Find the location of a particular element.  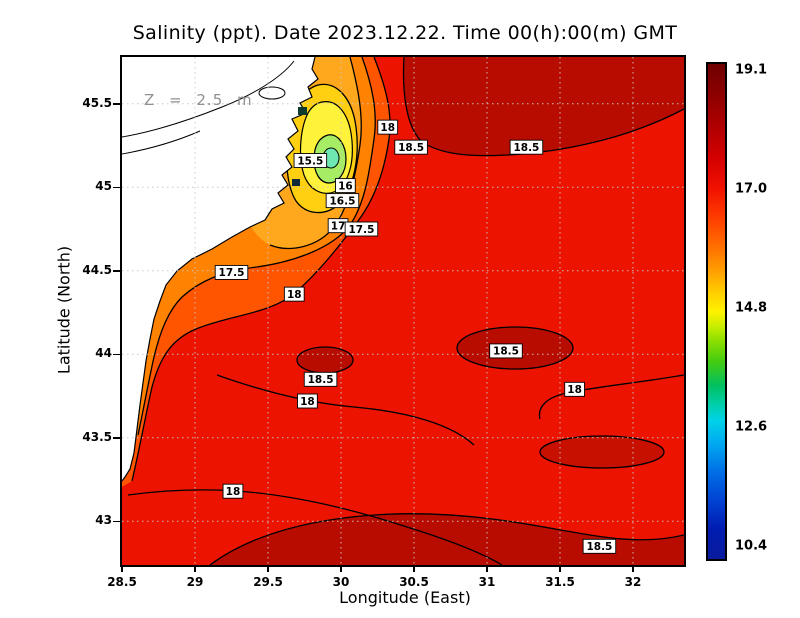

depth-annotation: Z = 2.5 m is located at coordinates (198, 100).